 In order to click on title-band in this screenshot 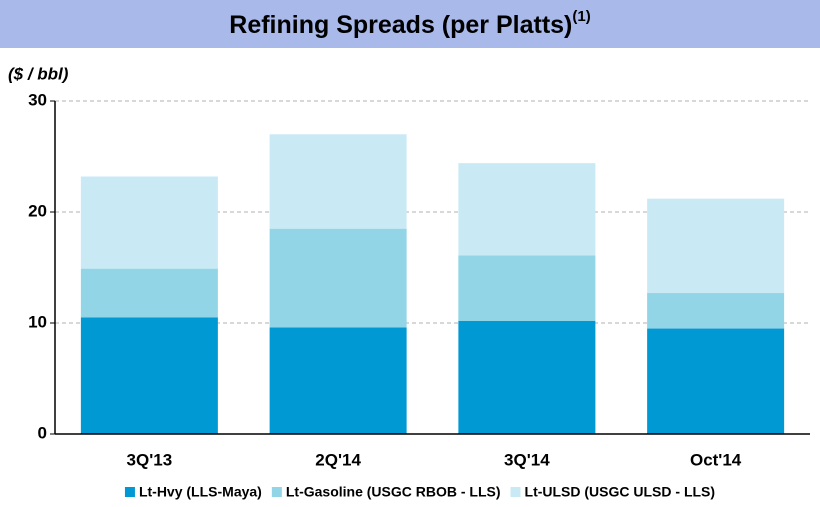, I will do `click(410, 24)`.